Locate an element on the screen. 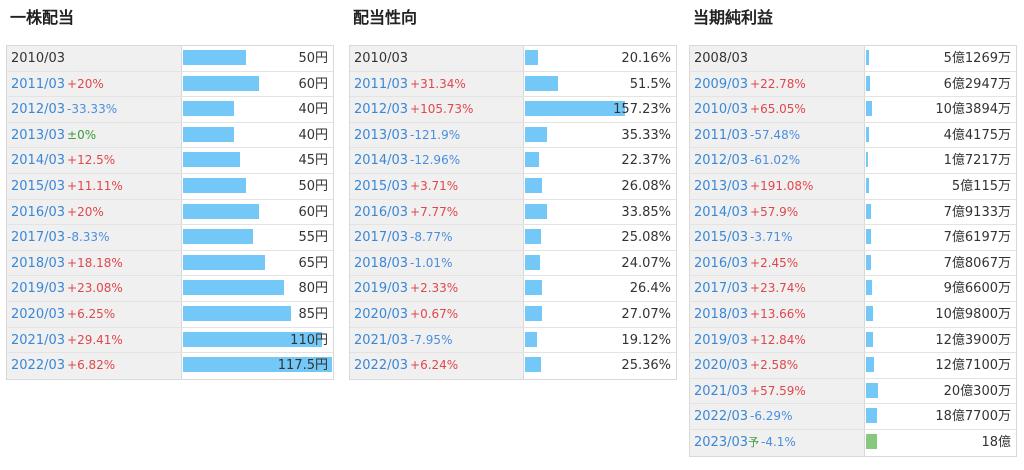  year-cell: 2021/03 +57.59% is located at coordinates (777, 391).